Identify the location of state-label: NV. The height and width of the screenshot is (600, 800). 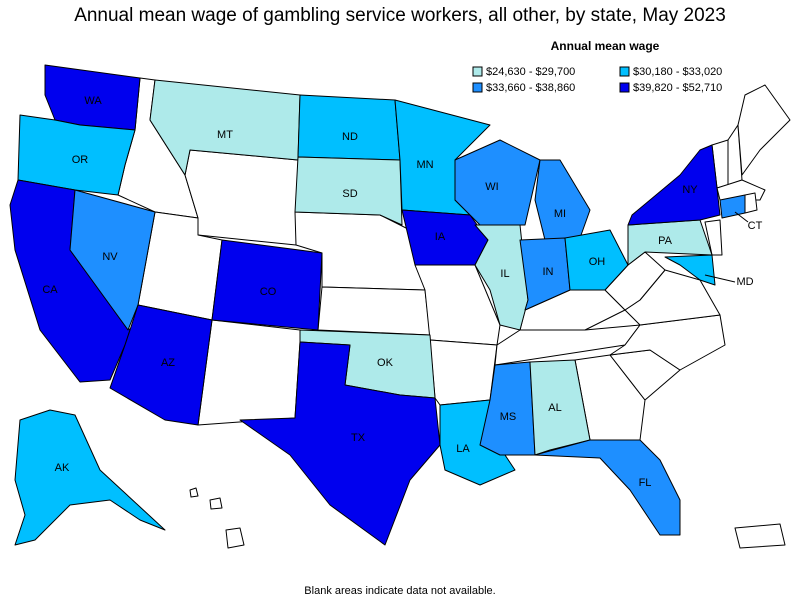
(110, 257).